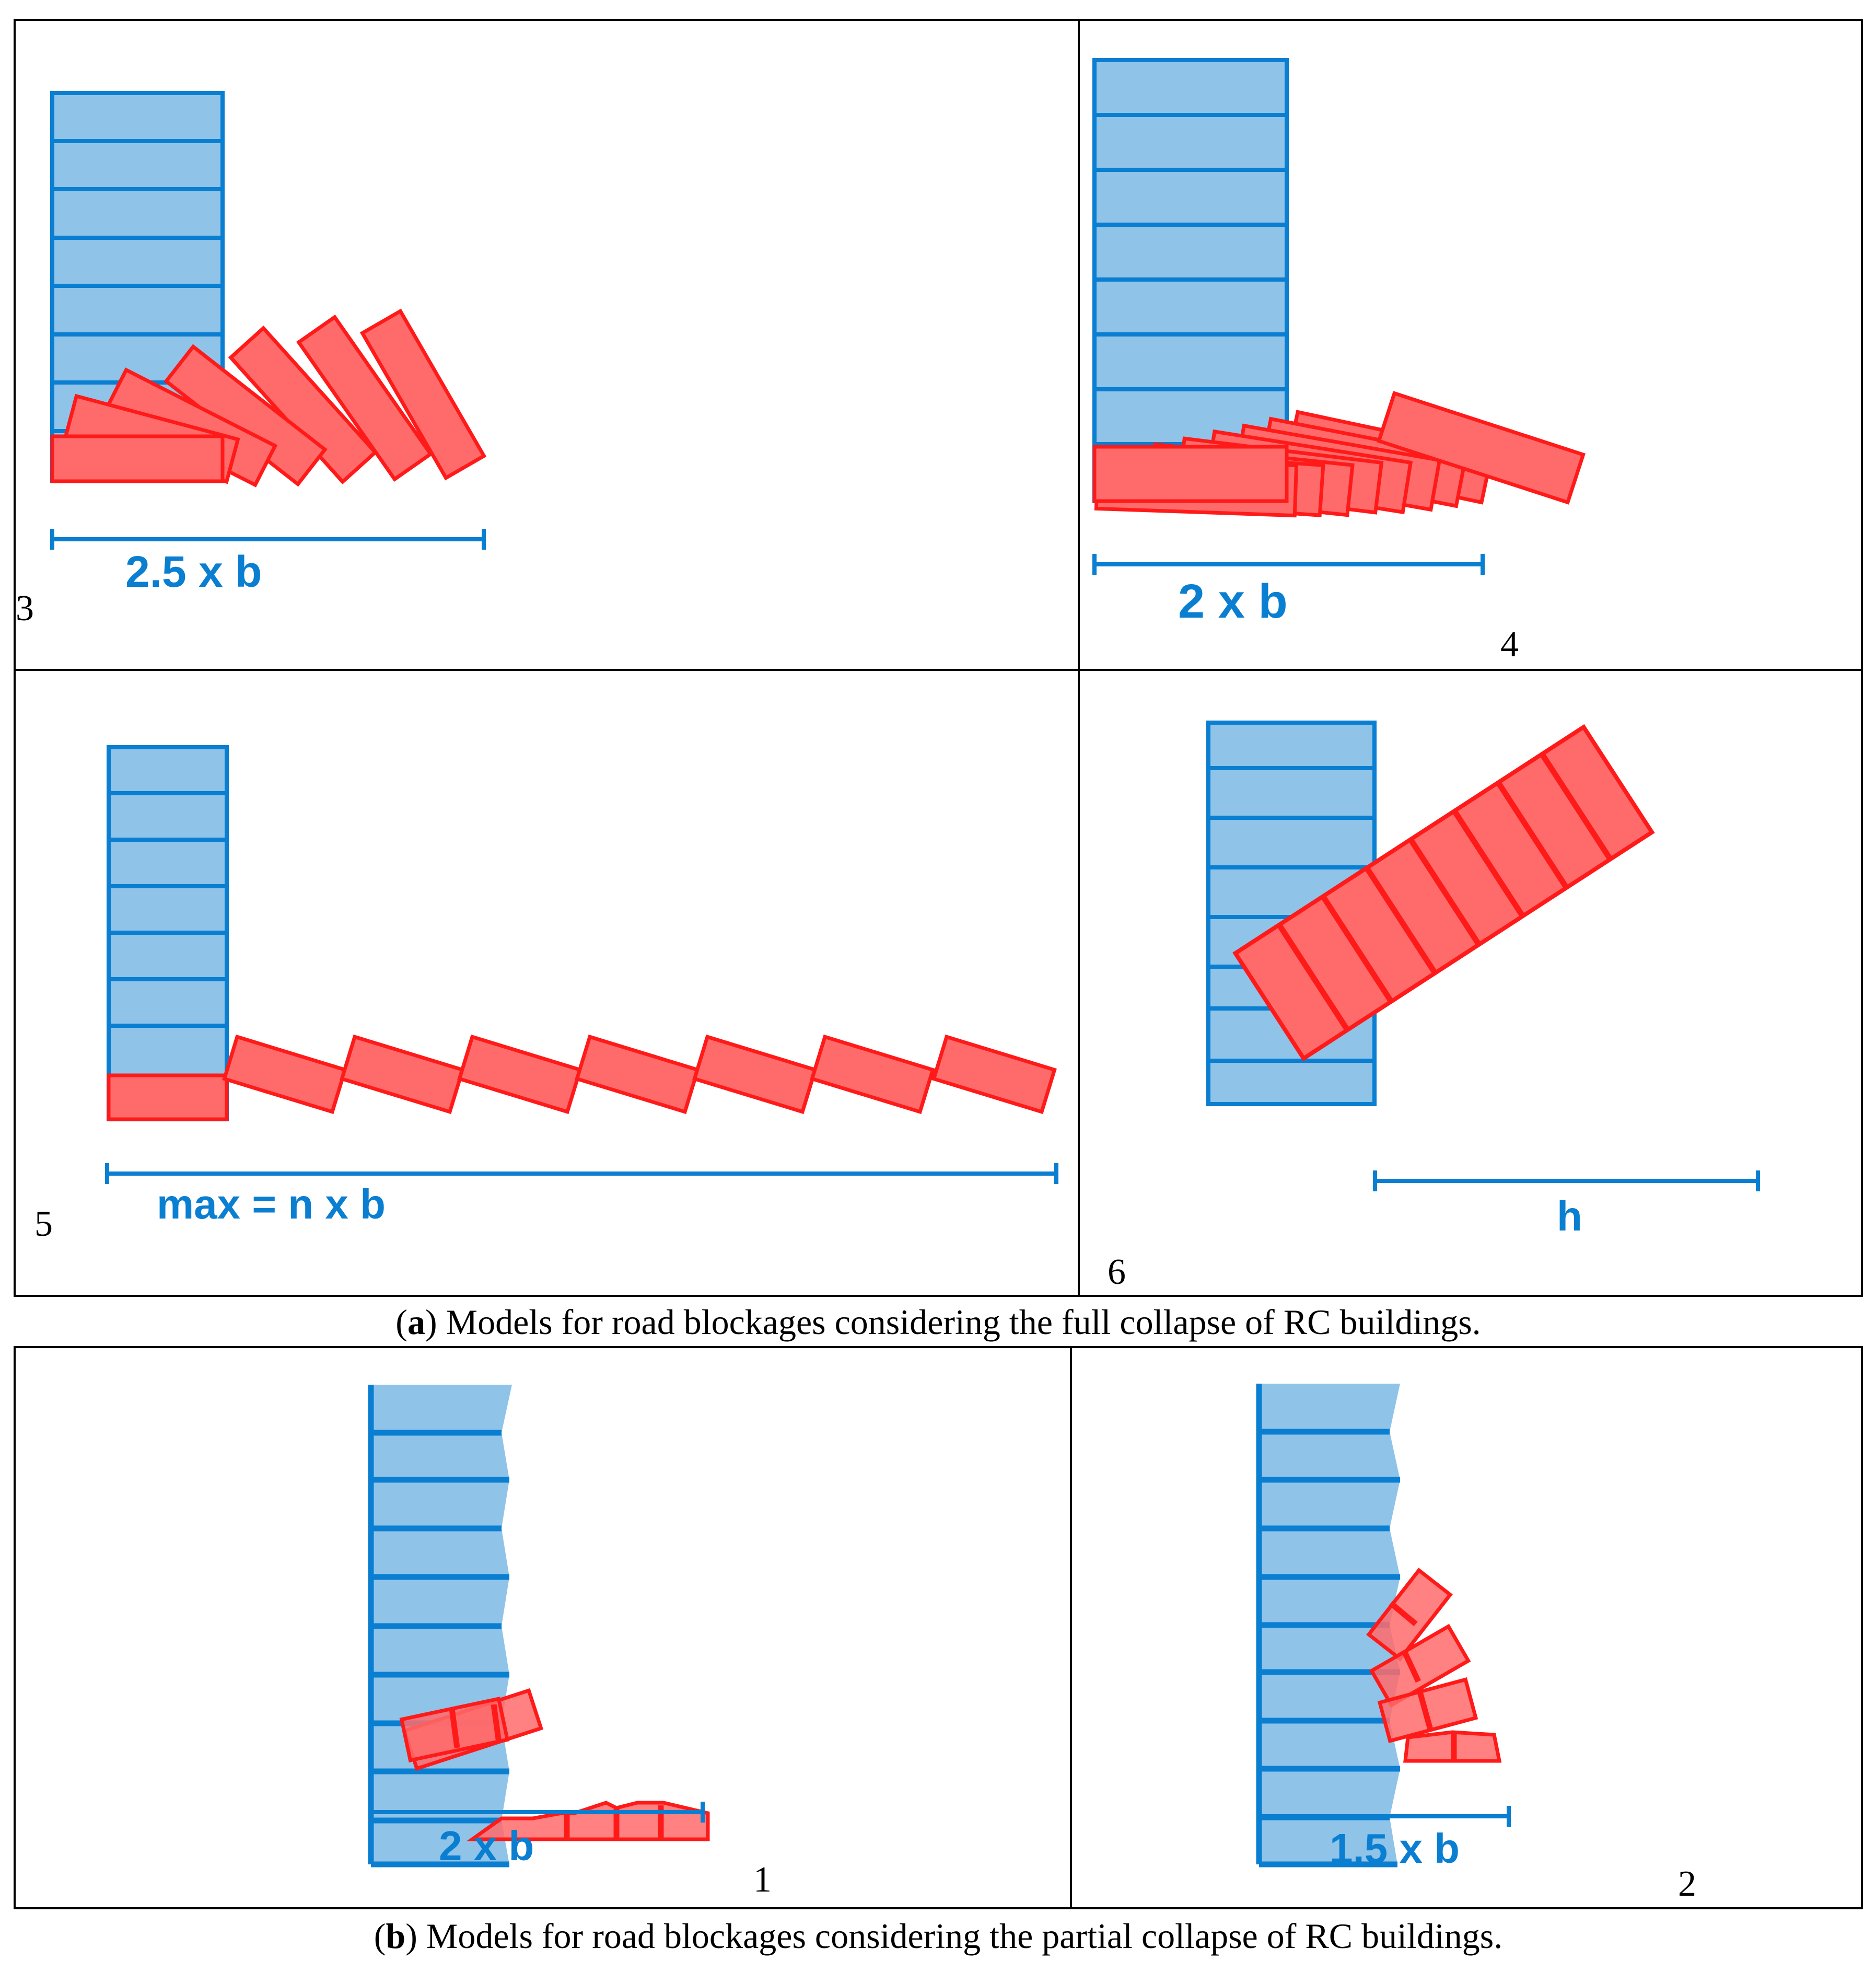  Describe the element at coordinates (762, 1880) in the screenshot. I see `panel-number: 1` at that location.